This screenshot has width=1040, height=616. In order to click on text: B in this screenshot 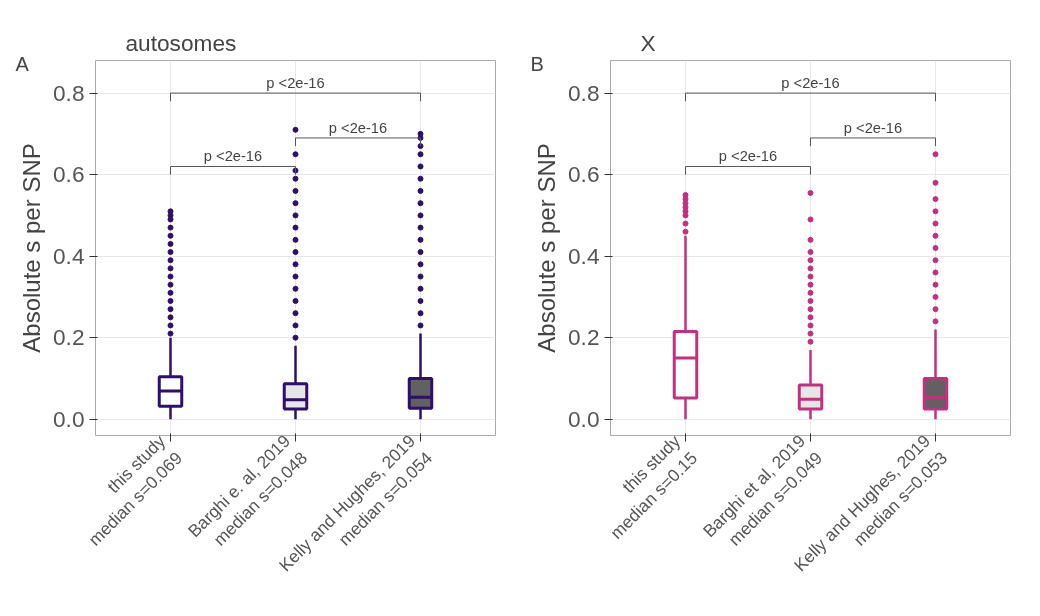, I will do `click(537, 63)`.